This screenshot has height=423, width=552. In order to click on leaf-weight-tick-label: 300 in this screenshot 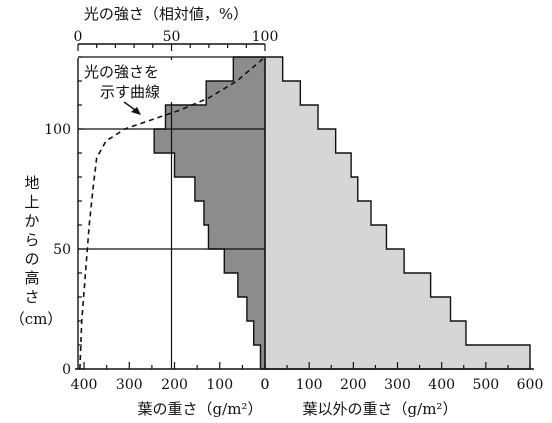, I will do `click(129, 385)`.